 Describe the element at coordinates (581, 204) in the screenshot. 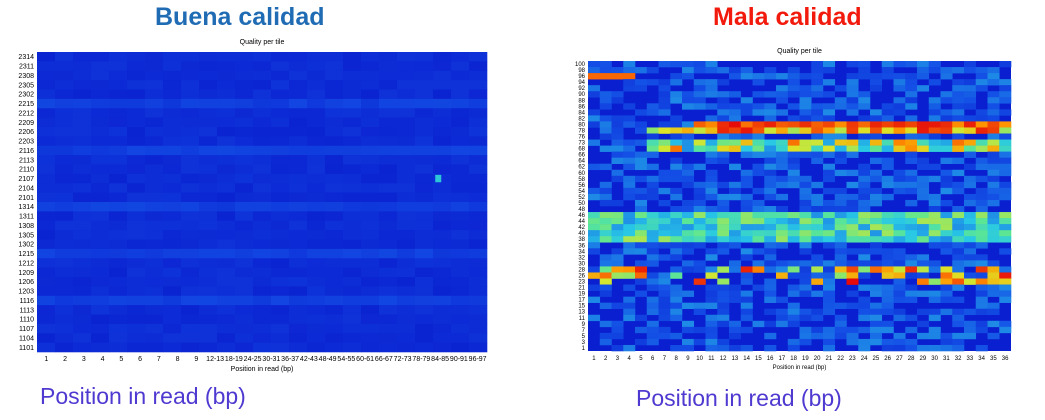

I see `y-tick-label: 50` at that location.